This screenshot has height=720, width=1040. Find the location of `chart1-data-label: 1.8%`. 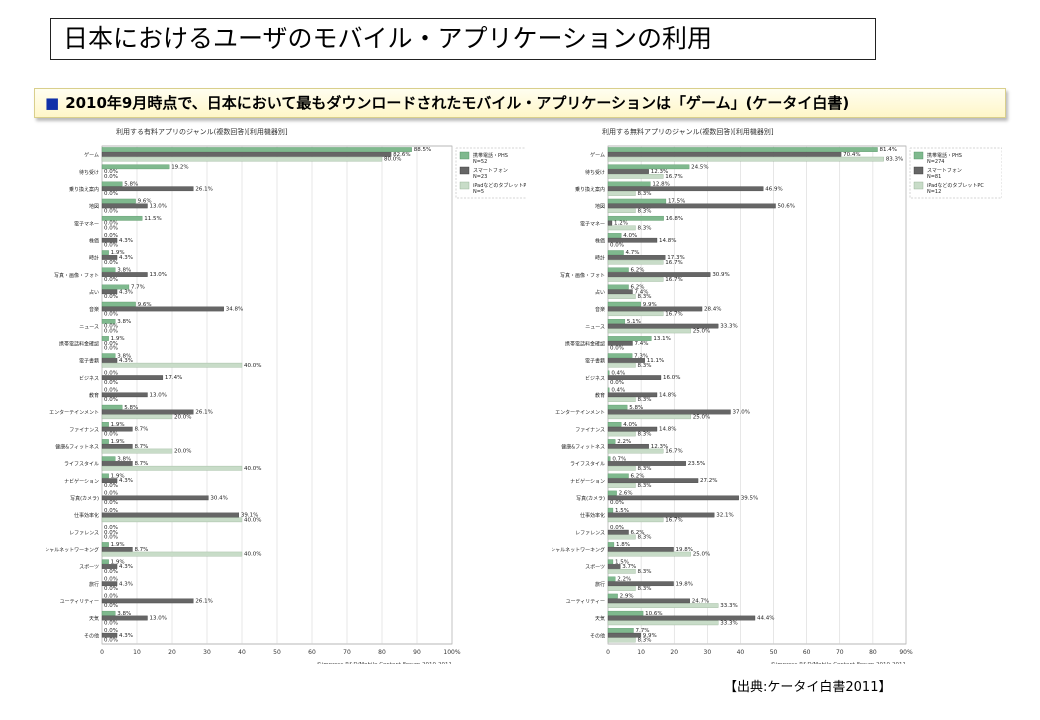

chart1-data-label: 1.8% is located at coordinates (623, 545).